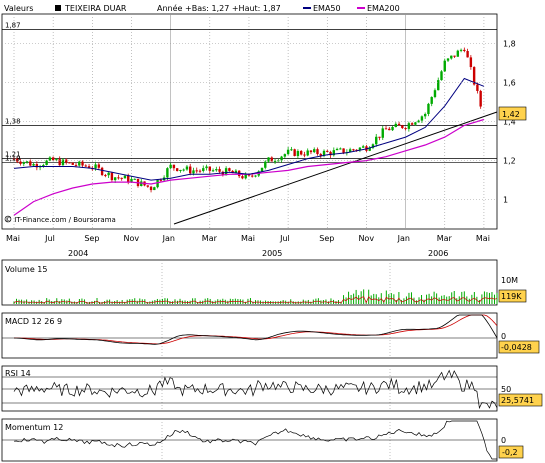  I want to click on rsi-tick-50: 50, so click(506, 389).